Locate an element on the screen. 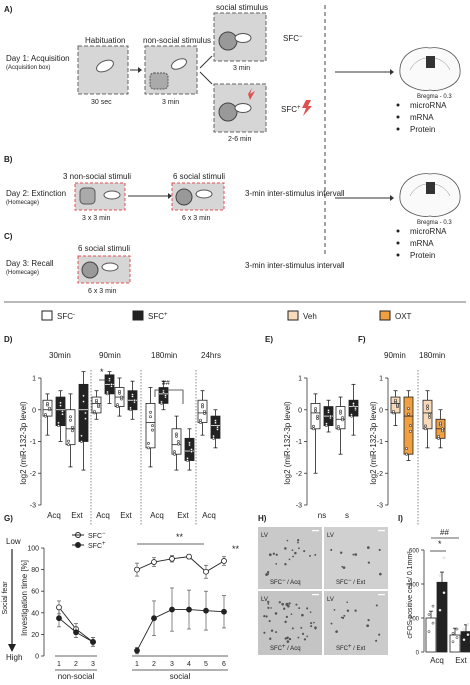 This screenshot has width=470, height=685. interval-label-c: 3-min inter-stimulus intervall is located at coordinates (295, 265).